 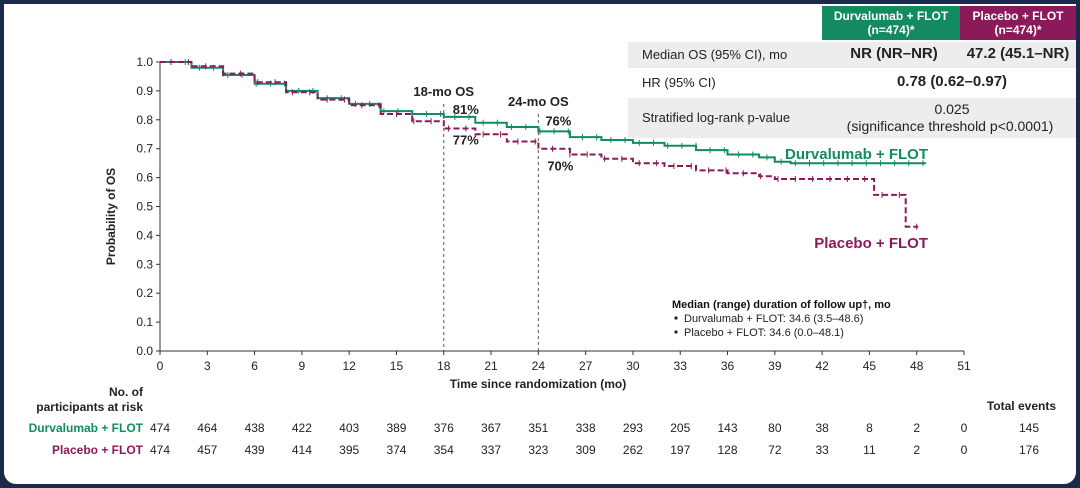 What do you see at coordinates (538, 450) in the screenshot?
I see `risk-cell: 323` at bounding box center [538, 450].